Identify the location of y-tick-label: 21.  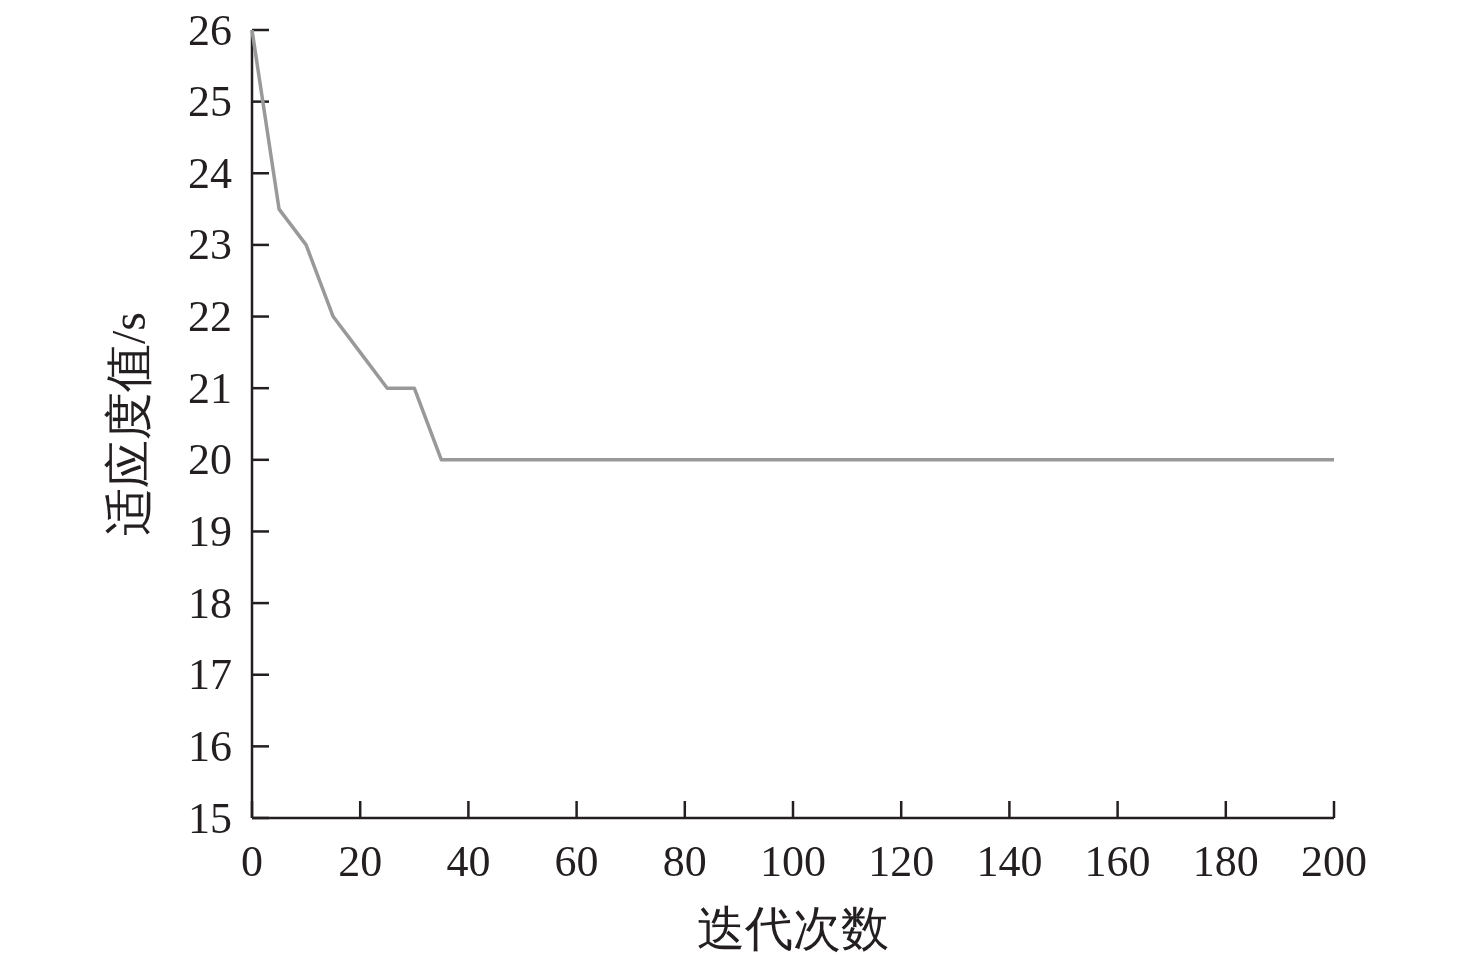
(210, 388).